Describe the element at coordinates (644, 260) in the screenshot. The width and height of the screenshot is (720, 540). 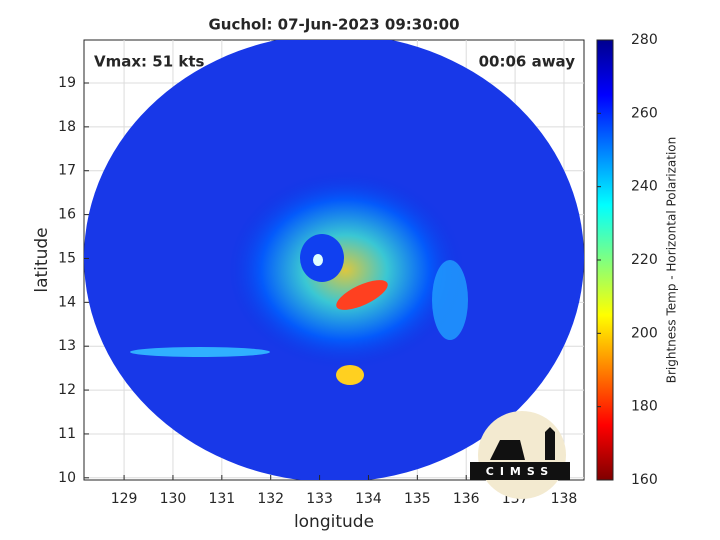
I see `colorbar-tick-label: 220` at that location.